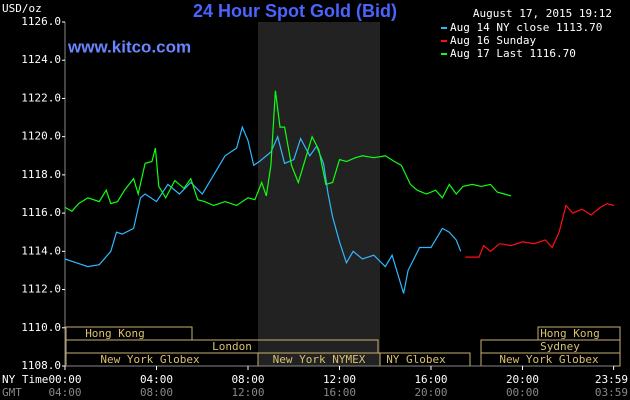 Image resolution: width=630 pixels, height=400 pixels. What do you see at coordinates (41, 97) in the screenshot?
I see `y-tick-label: 1122.0` at bounding box center [41, 97].